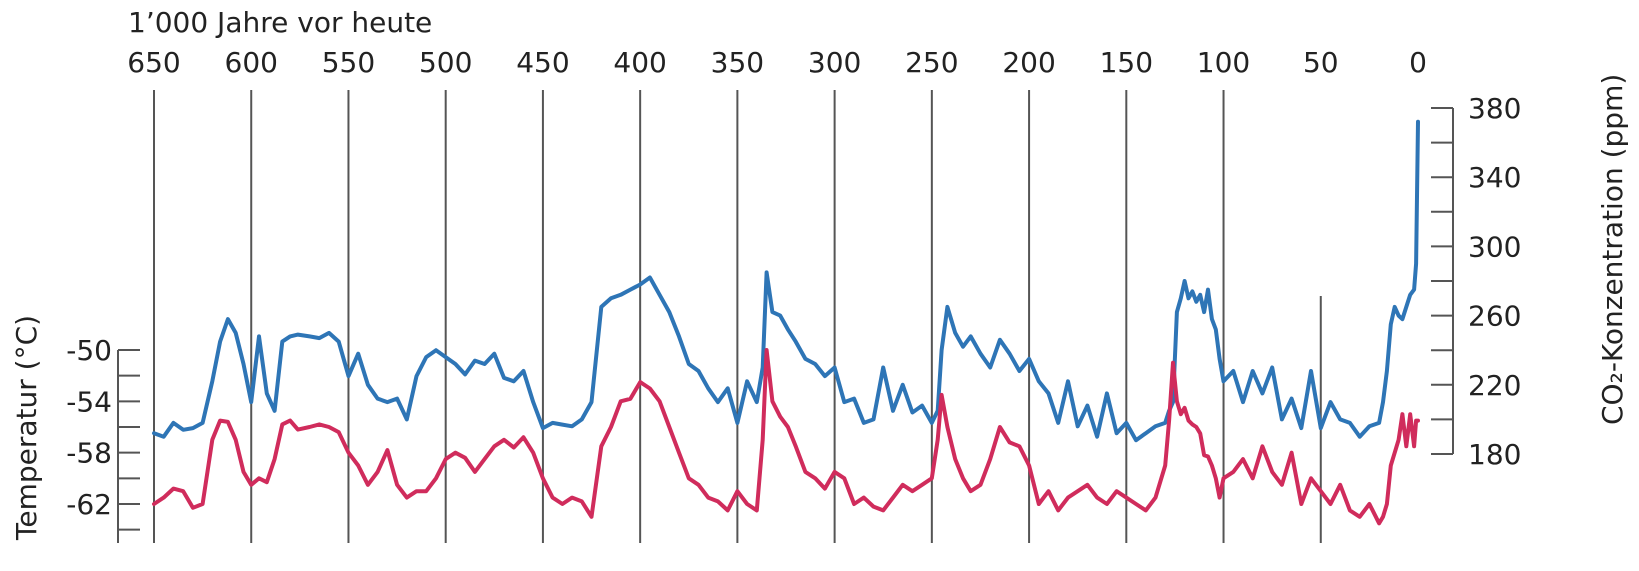 The image size is (1639, 571). Describe the element at coordinates (931, 62) in the screenshot. I see `x-tick-label: 250` at that location.